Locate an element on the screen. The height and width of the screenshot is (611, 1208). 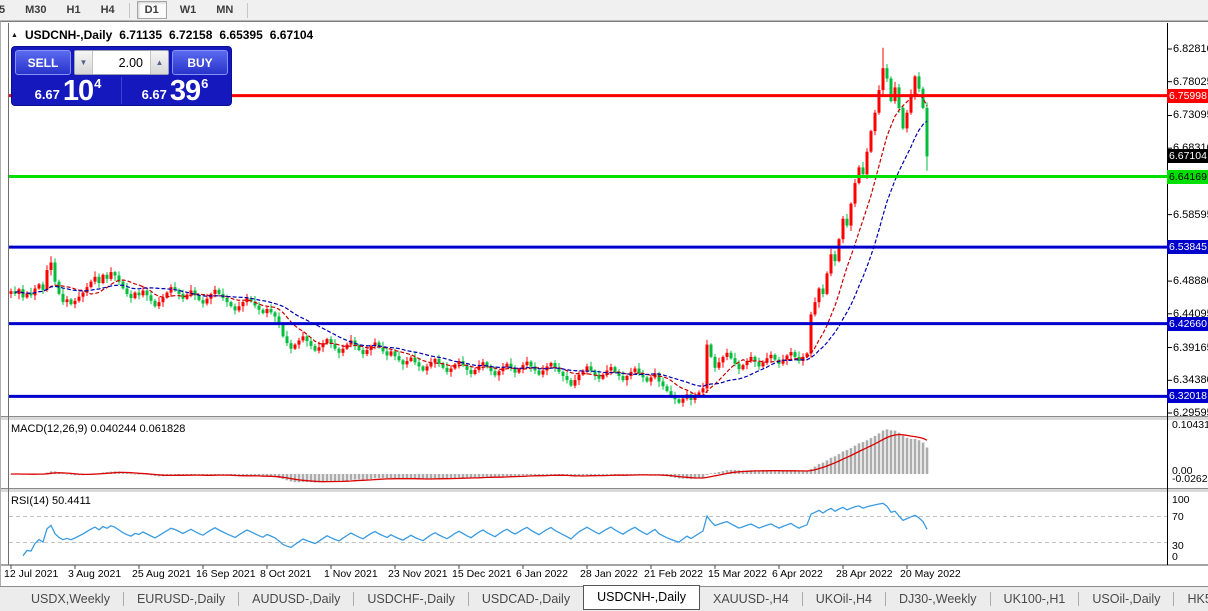
rsi-axis-label: 0 is located at coordinates (1175, 557).